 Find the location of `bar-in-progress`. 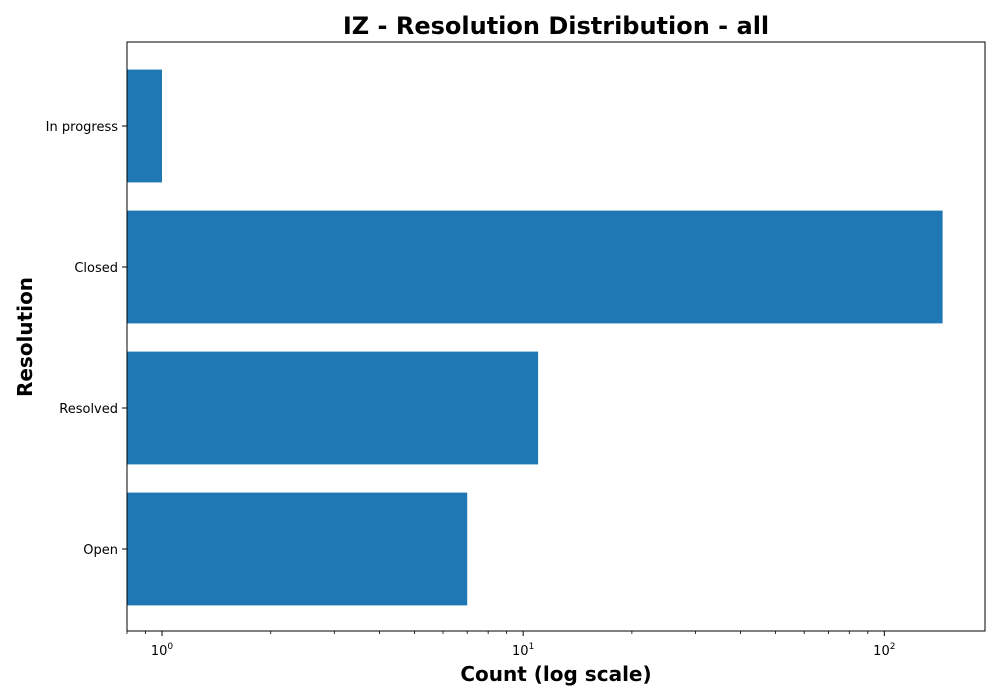

bar-in-progress is located at coordinates (145, 126).